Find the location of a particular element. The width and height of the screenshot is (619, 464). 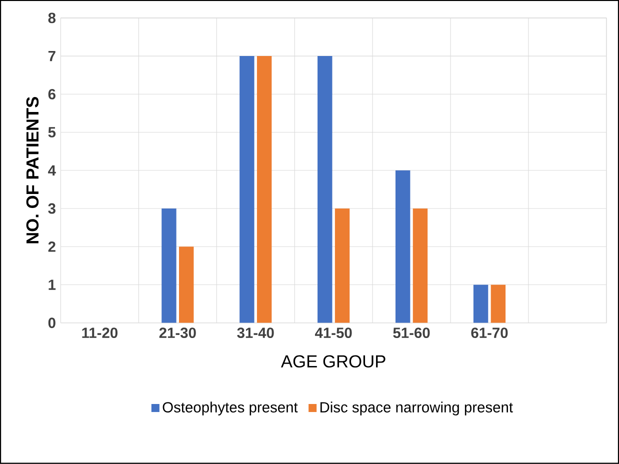

y-tick-label: 6 is located at coordinates (52, 94).